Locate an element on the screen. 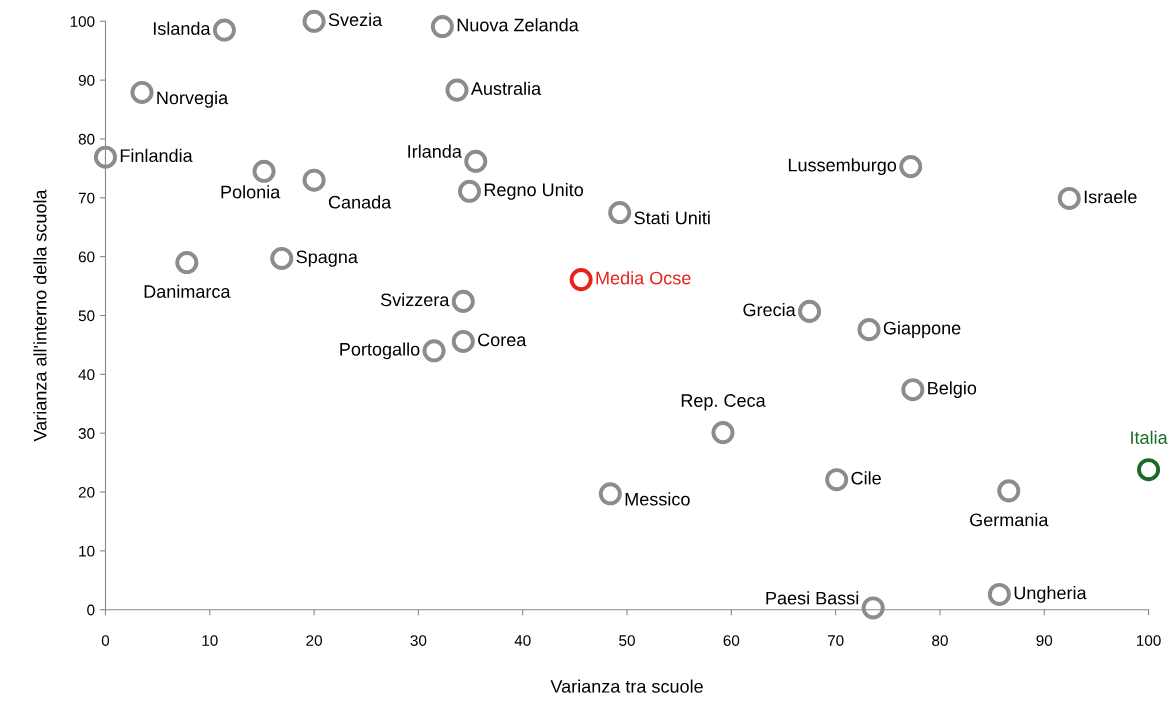 The width and height of the screenshot is (1172, 709). x-tick-label: 90 is located at coordinates (1044, 640).